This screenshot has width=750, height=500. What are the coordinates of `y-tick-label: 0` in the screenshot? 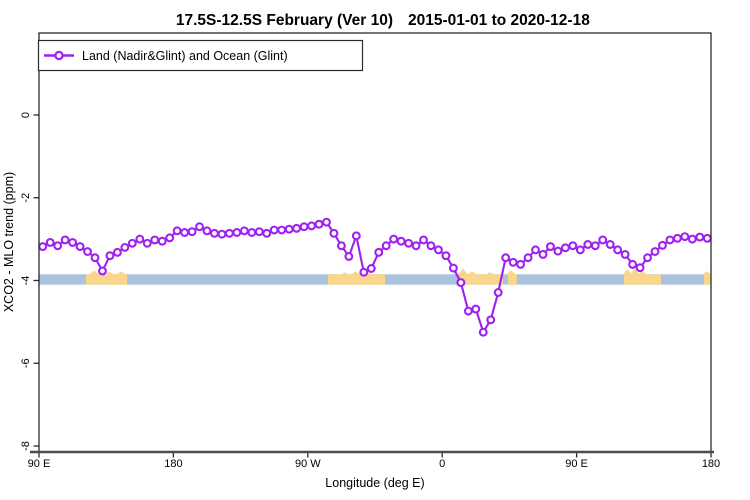 It's located at (26, 115).